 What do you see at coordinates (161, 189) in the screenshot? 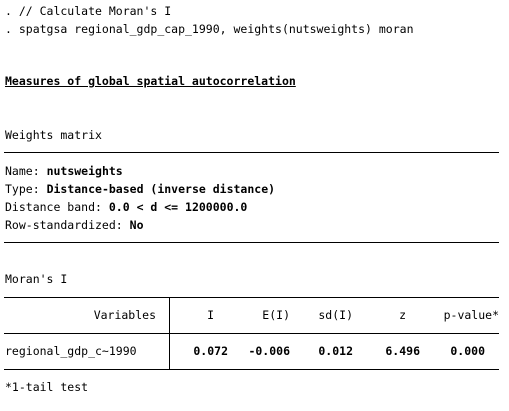
I see `weights-type-value: Distance-based (inverse distance)` at bounding box center [161, 189].